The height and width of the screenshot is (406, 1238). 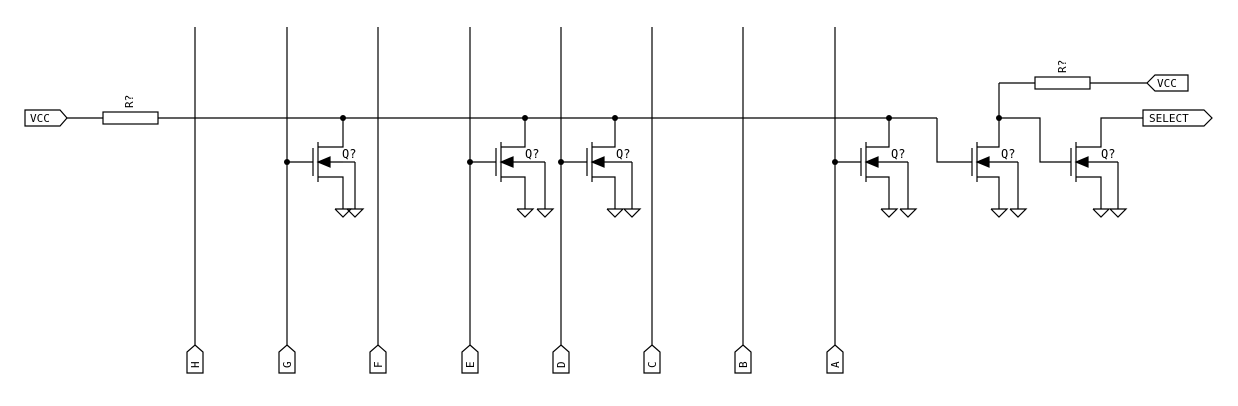 I want to click on bus-port-a: A, so click(x=835, y=359).